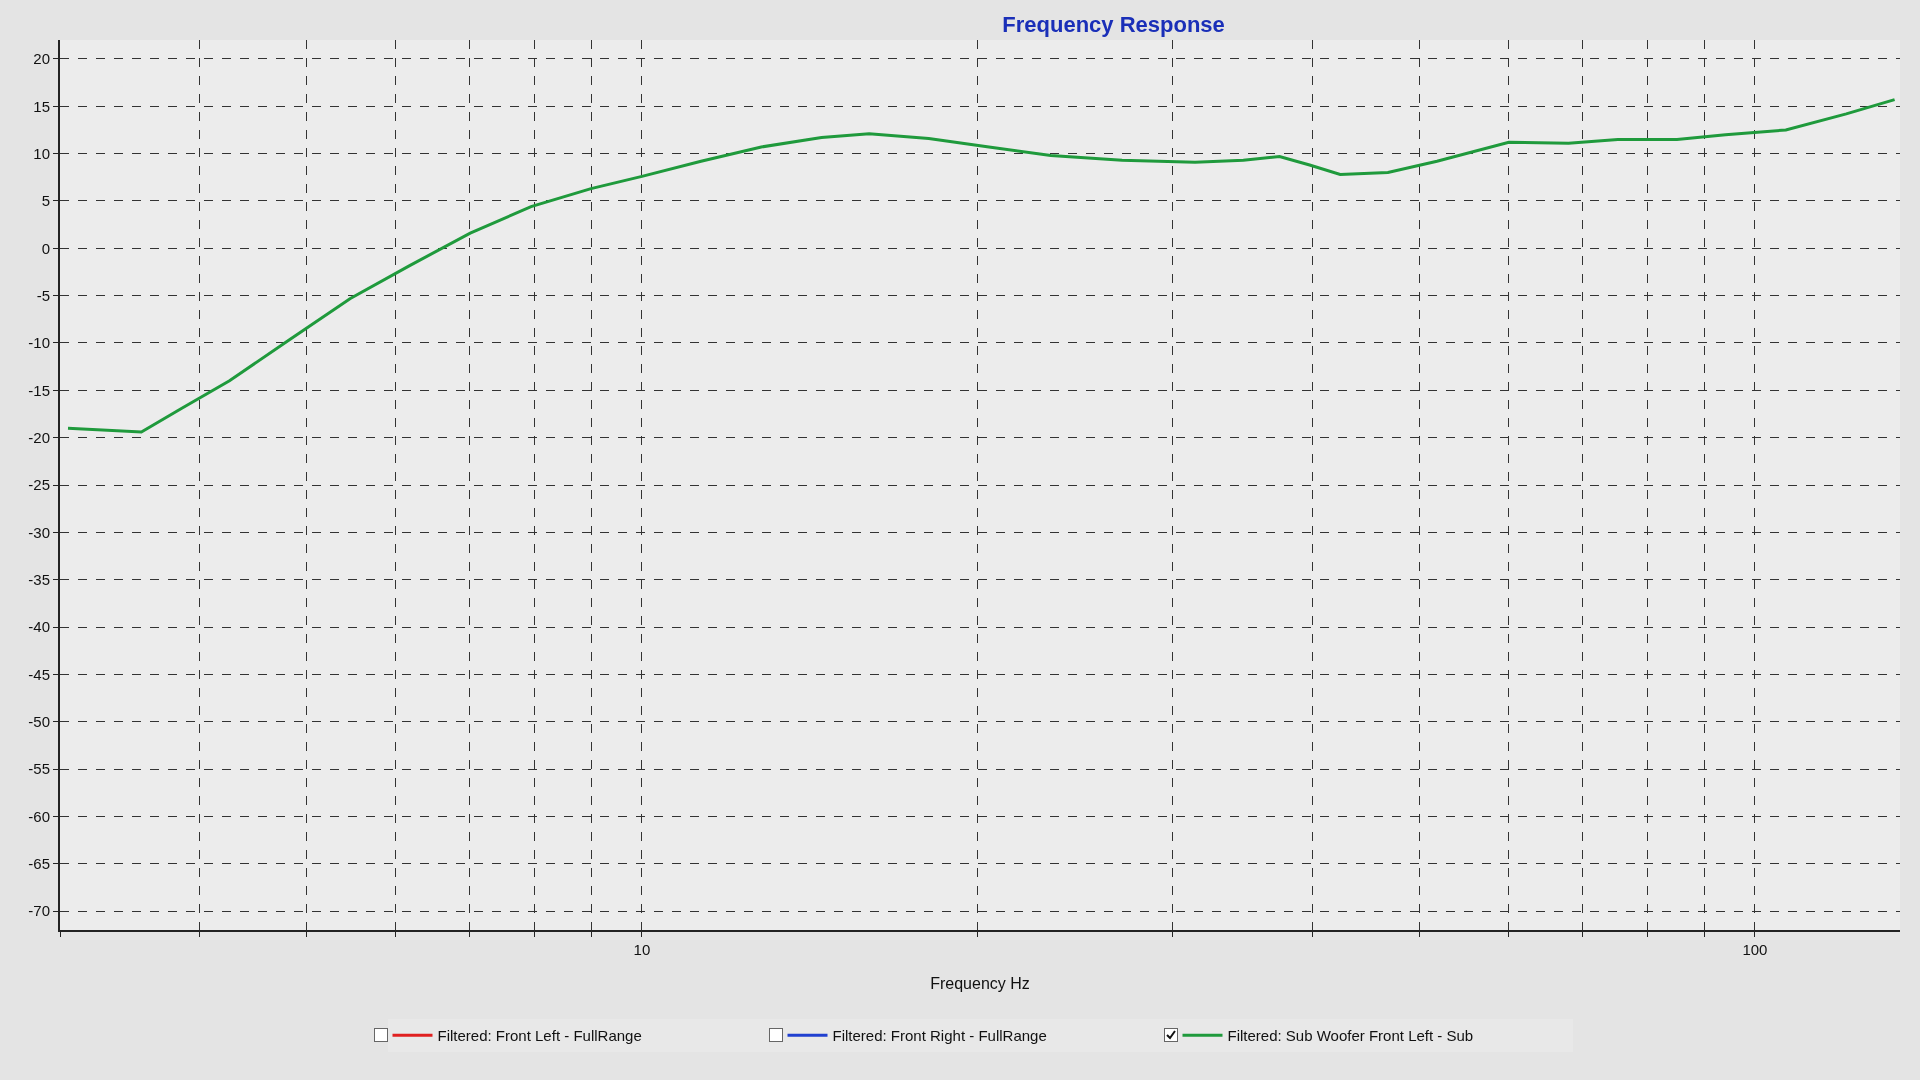 The height and width of the screenshot is (1080, 1920). I want to click on y-tick-label: -50, so click(39, 721).